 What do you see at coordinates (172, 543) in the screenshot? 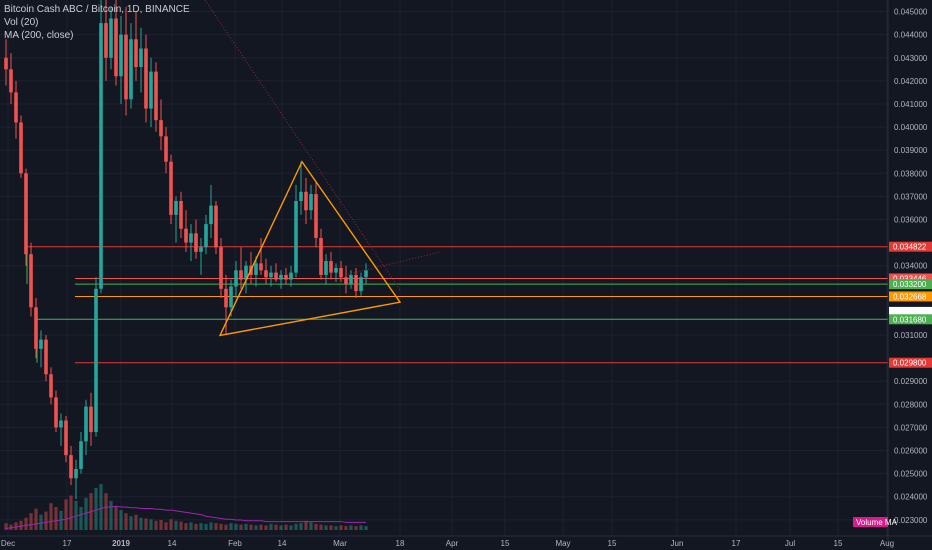
I see `time-tick-label: 14` at bounding box center [172, 543].